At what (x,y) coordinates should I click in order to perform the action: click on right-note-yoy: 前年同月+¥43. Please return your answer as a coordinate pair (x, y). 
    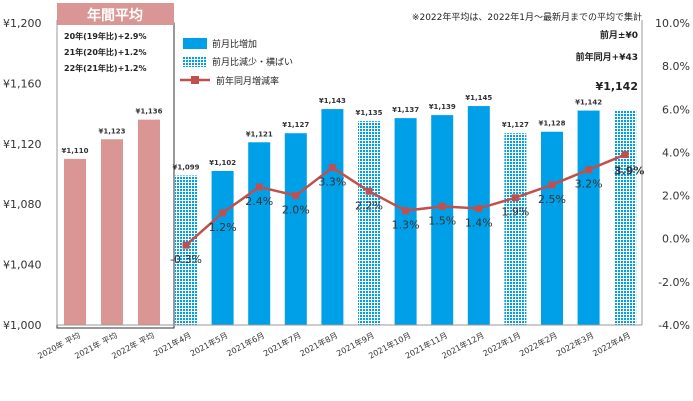
    Looking at the image, I should click on (607, 57).